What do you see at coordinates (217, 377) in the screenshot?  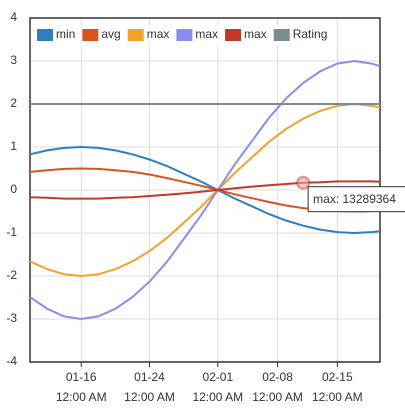 I see `x-tick-label: 02-01` at bounding box center [217, 377].